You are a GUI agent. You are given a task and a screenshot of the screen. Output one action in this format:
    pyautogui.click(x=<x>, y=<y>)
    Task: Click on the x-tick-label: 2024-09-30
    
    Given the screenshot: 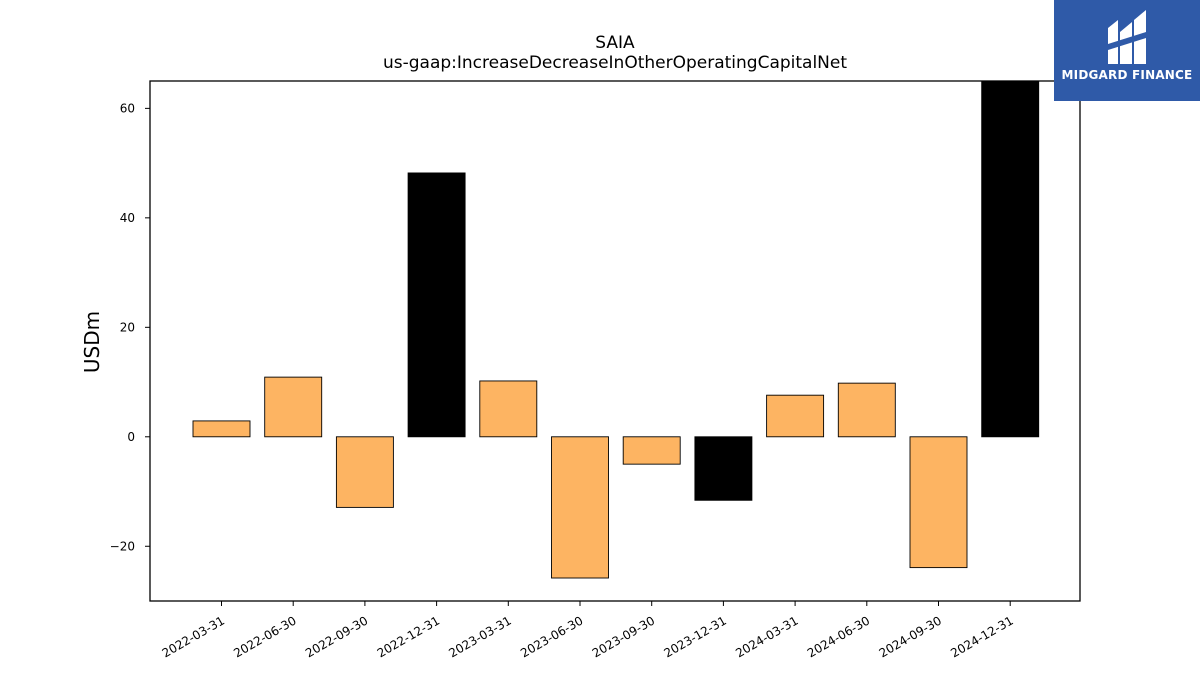 What is the action you would take?
    pyautogui.click(x=910, y=636)
    